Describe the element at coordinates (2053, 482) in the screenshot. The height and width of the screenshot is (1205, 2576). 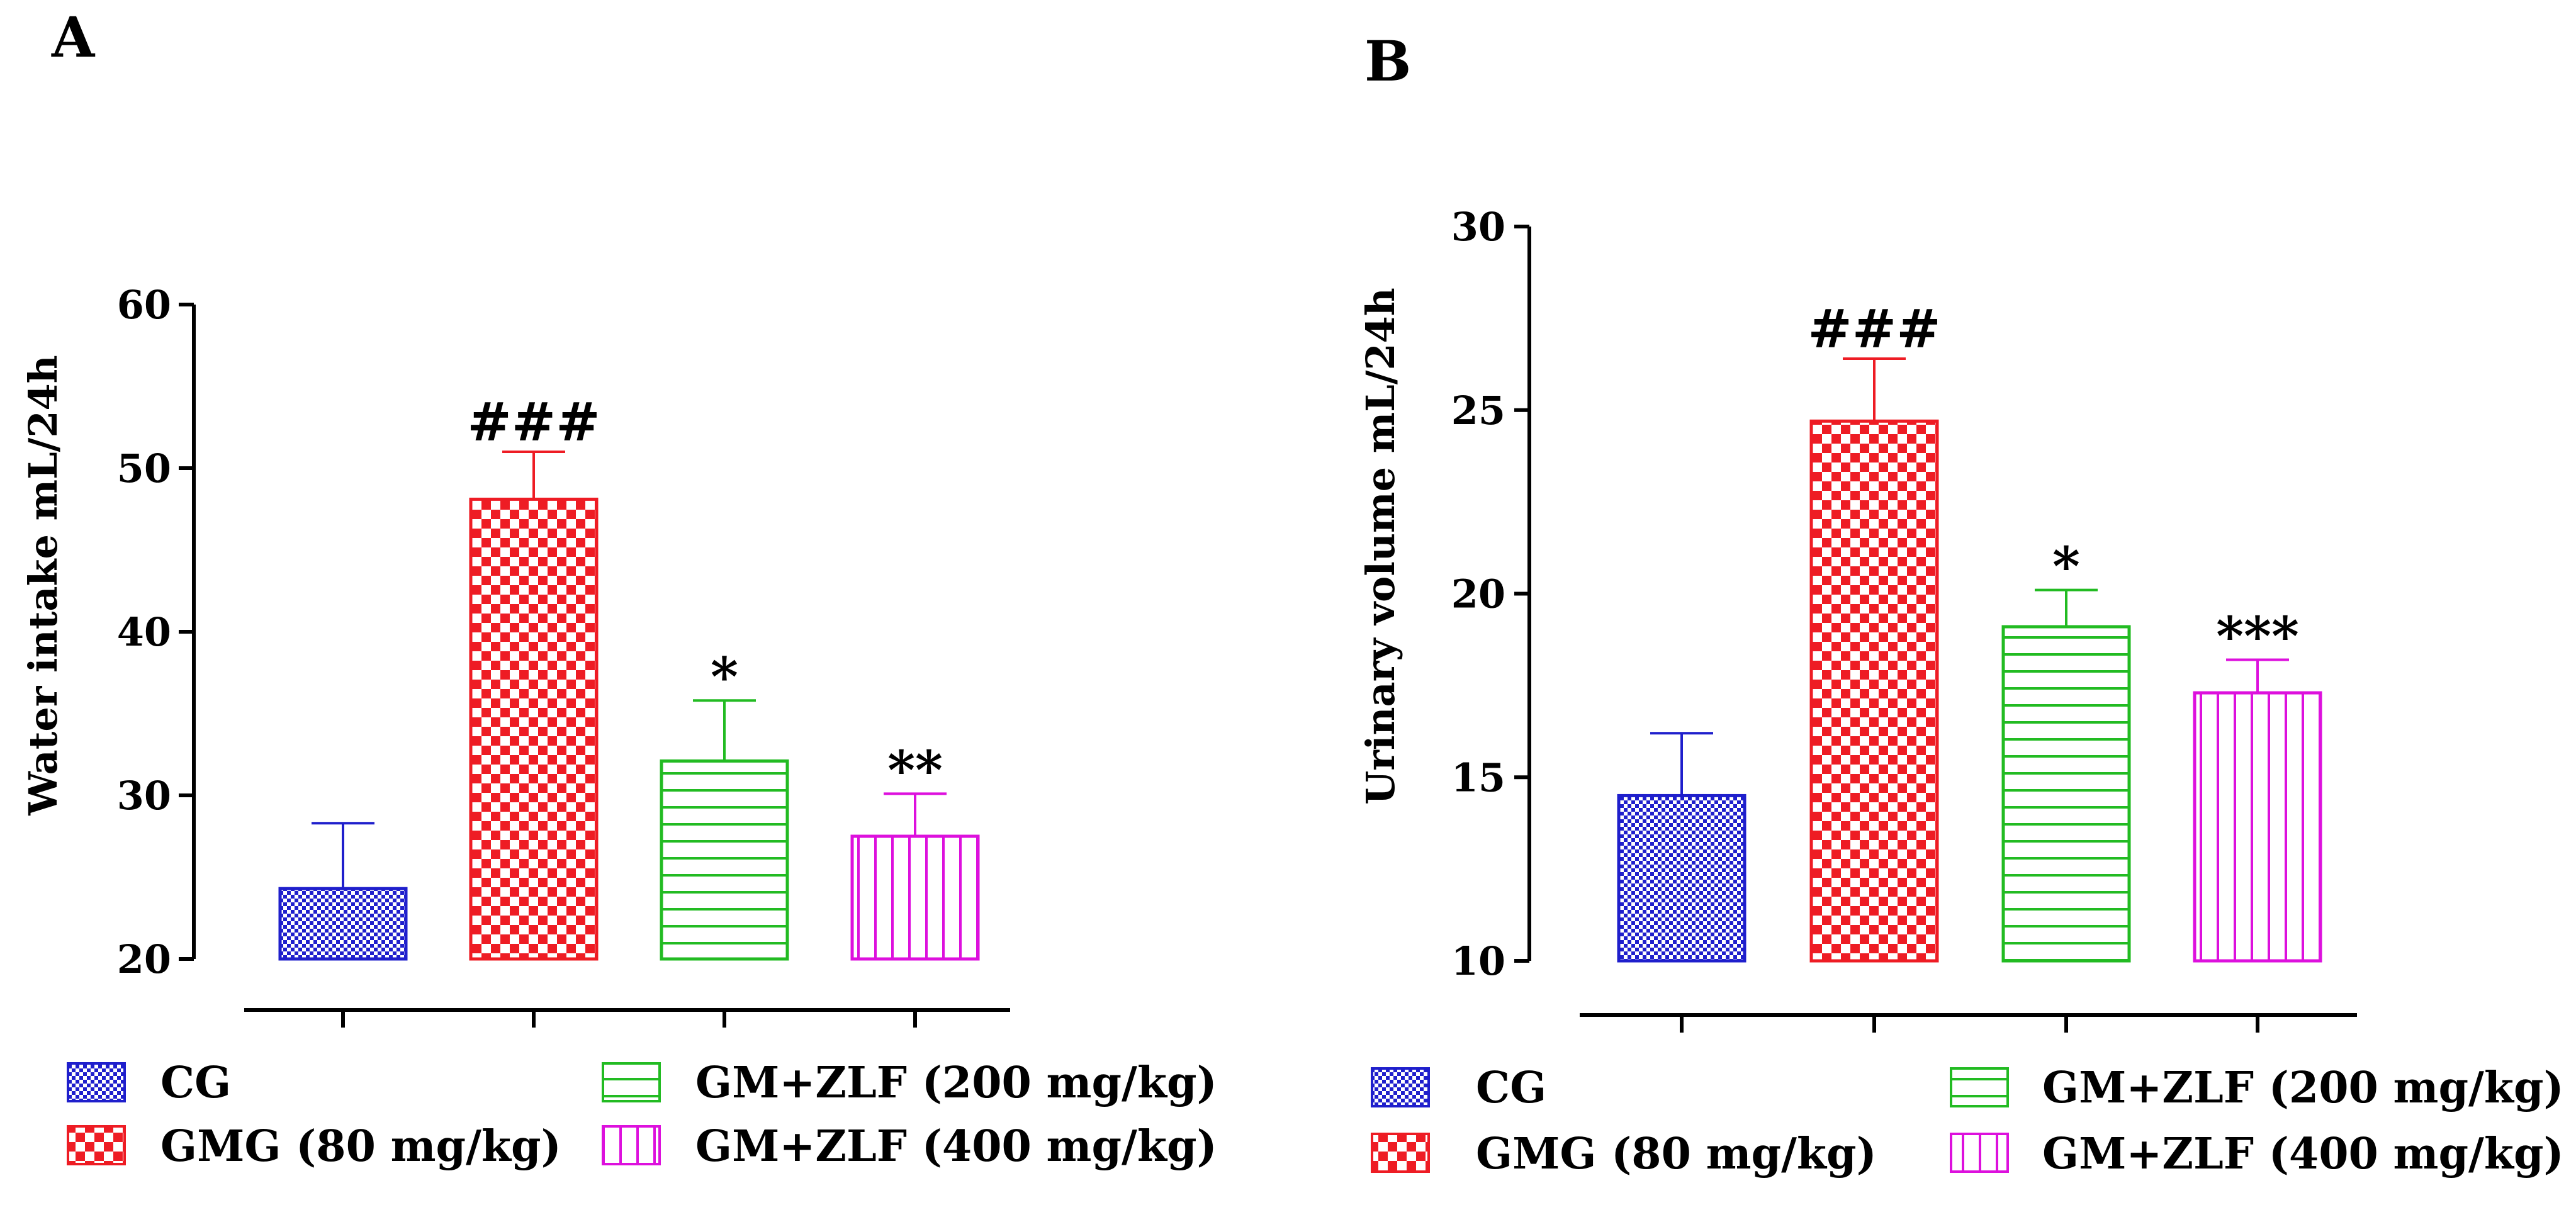
I see `significance-annotations: ###****` at that location.